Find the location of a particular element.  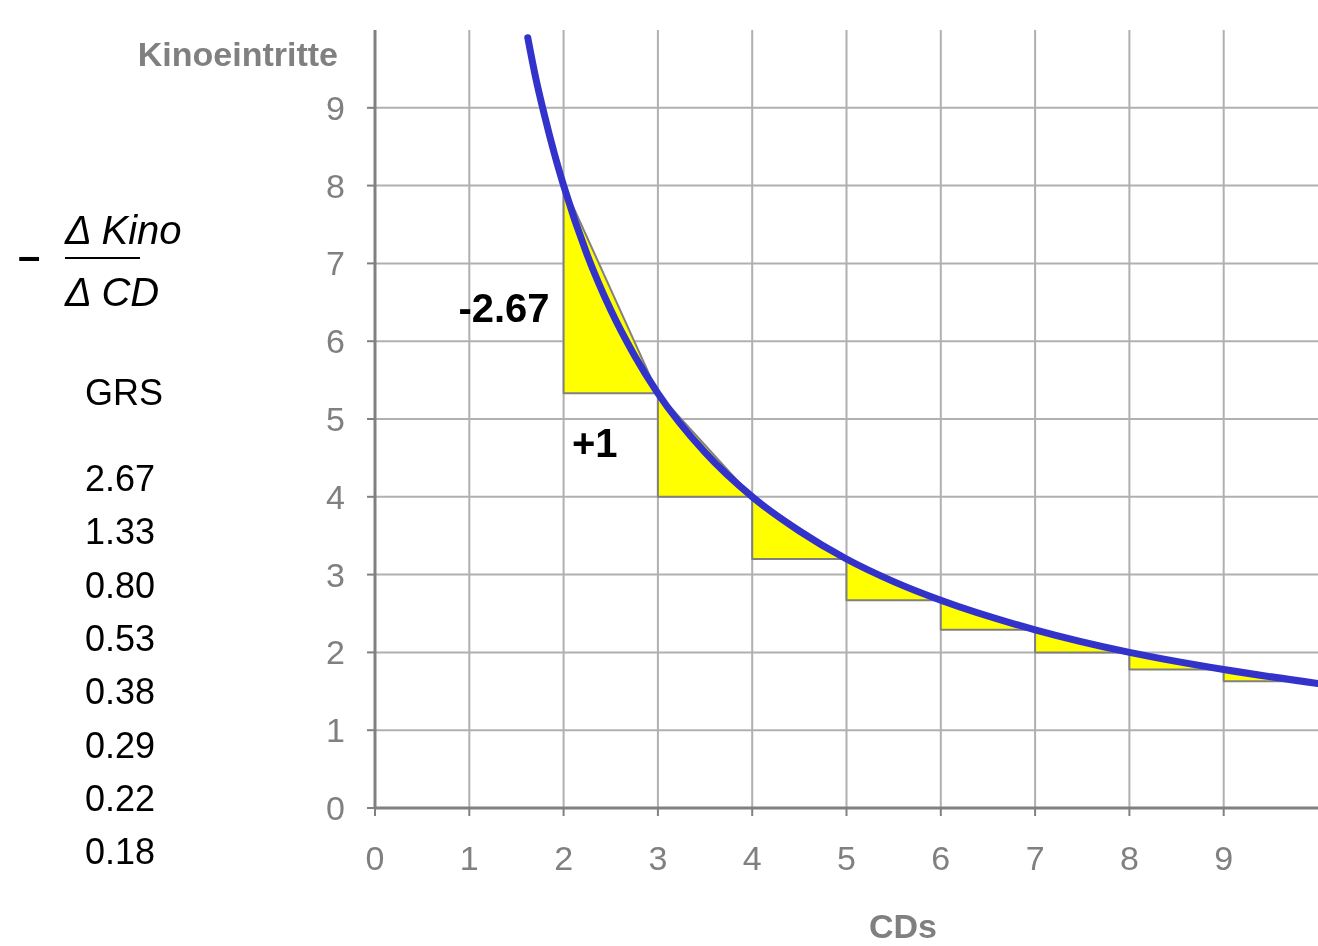

x-axis-title: CDs is located at coordinates (903, 926).